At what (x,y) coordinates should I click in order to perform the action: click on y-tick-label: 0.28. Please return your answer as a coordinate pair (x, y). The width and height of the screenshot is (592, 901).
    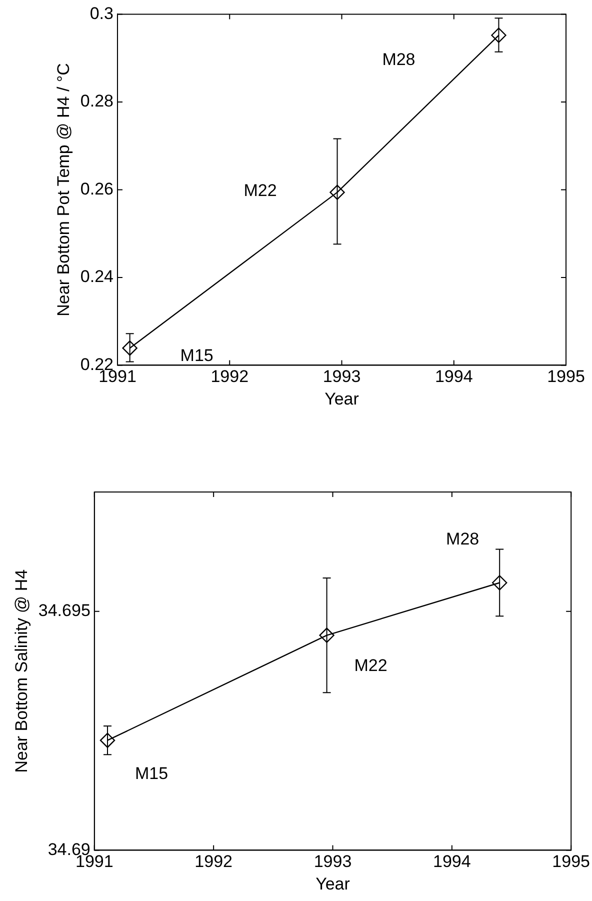
    Looking at the image, I should click on (97, 101).